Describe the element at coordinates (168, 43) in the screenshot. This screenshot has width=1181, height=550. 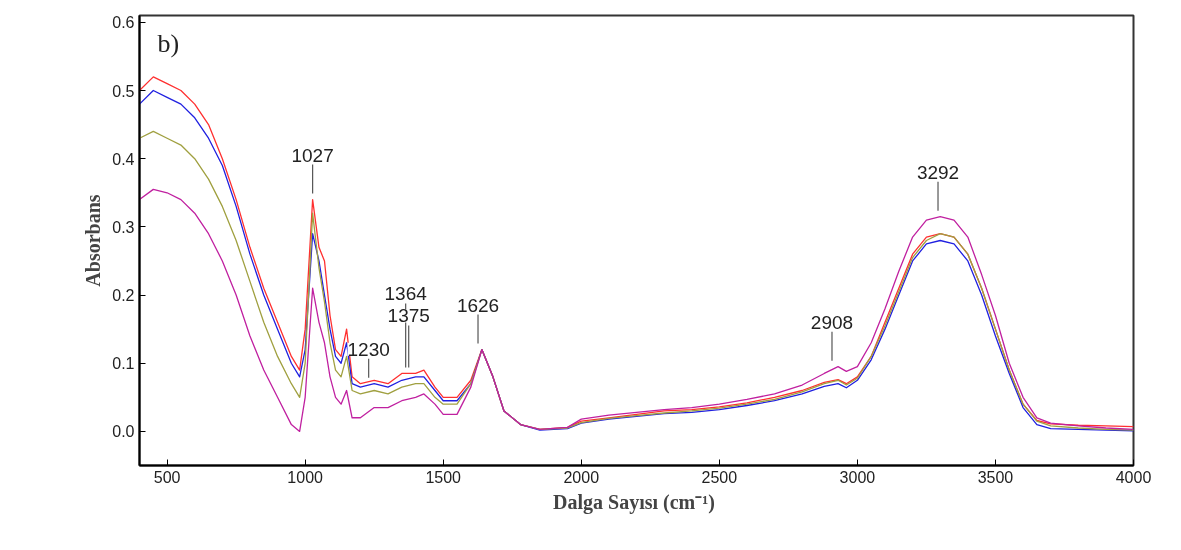
I see `annotation: b)` at that location.